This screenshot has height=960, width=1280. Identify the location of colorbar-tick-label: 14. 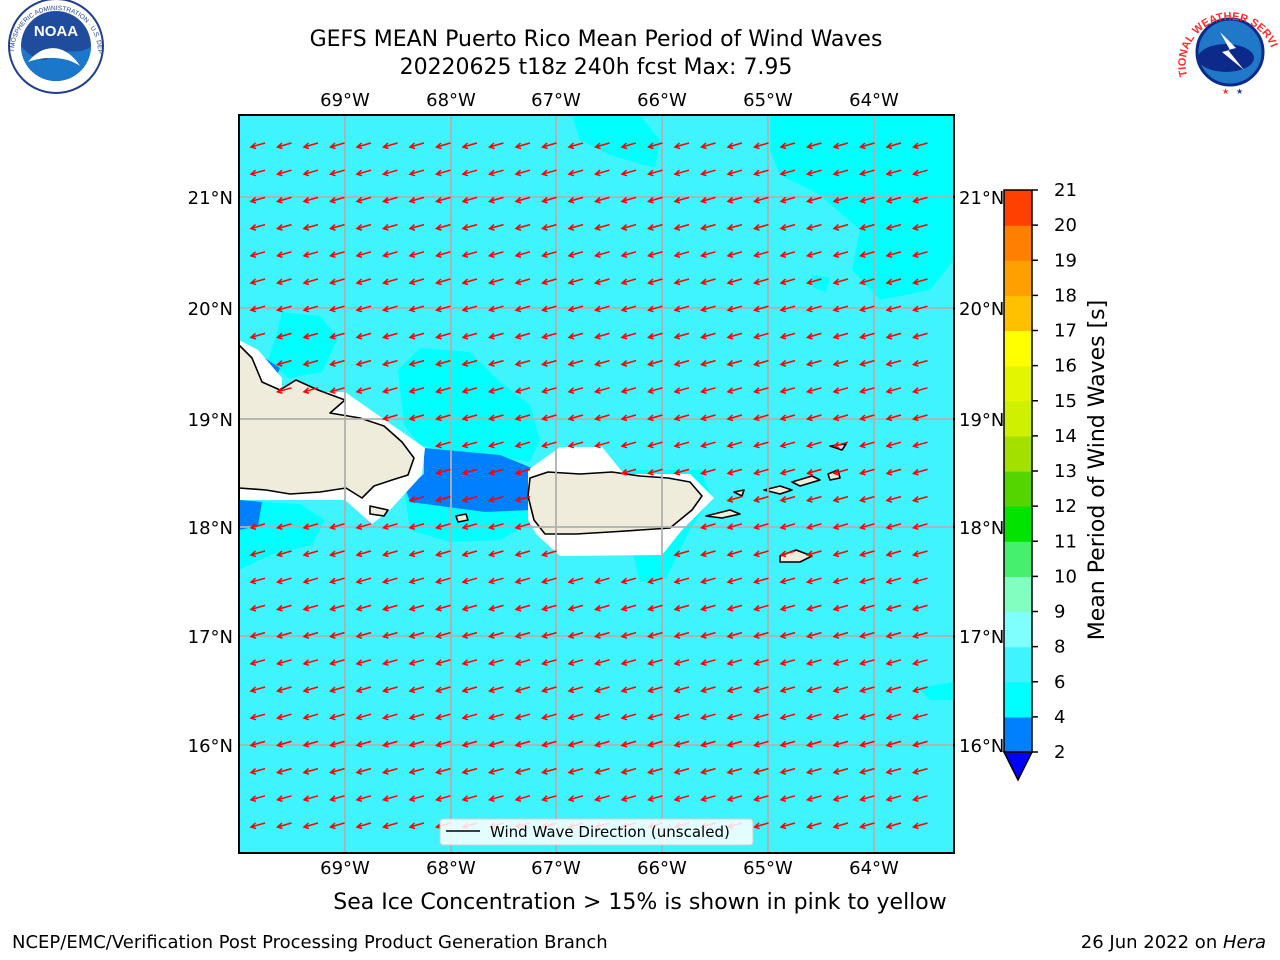
(1065, 436).